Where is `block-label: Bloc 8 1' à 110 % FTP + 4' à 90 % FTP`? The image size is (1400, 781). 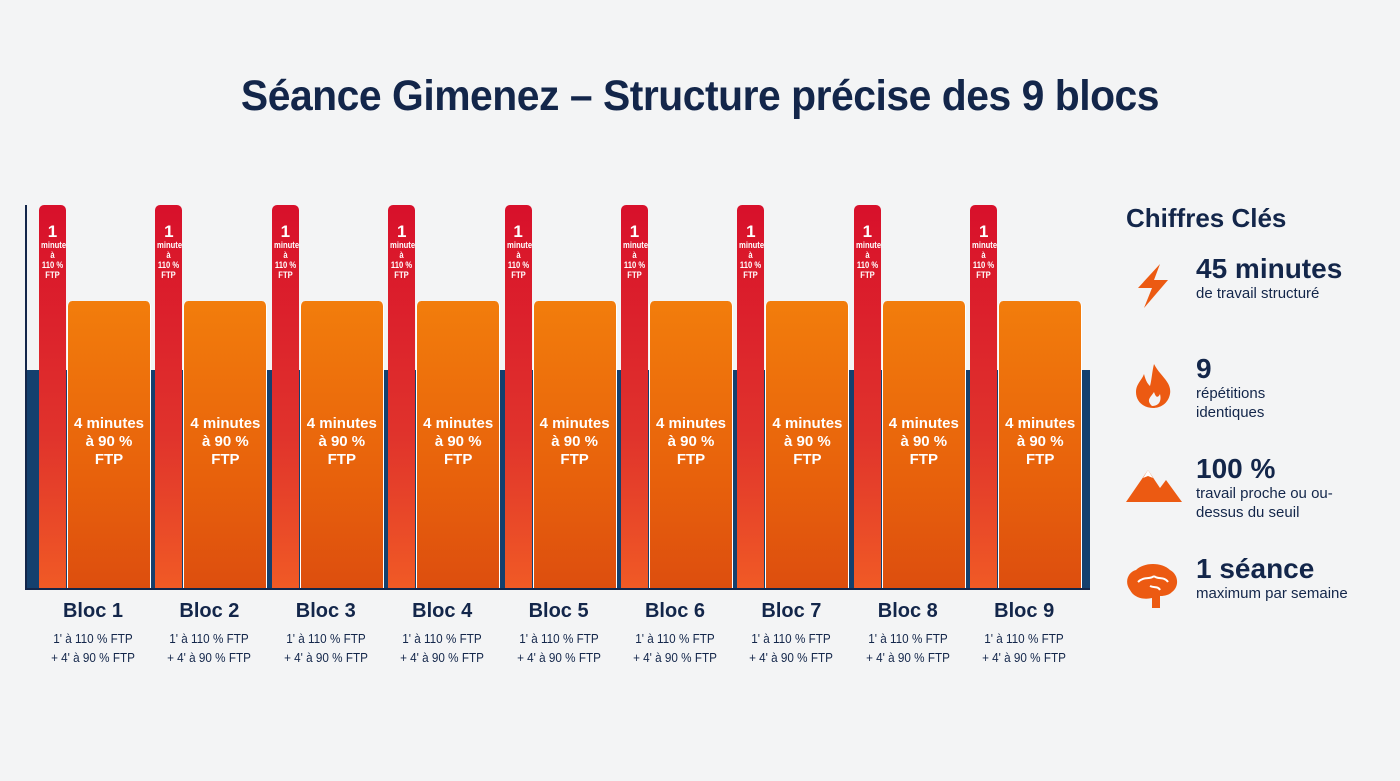
block-label: Bloc 8 1' à 110 % FTP + 4' à 90 % FTP is located at coordinates (908, 633).